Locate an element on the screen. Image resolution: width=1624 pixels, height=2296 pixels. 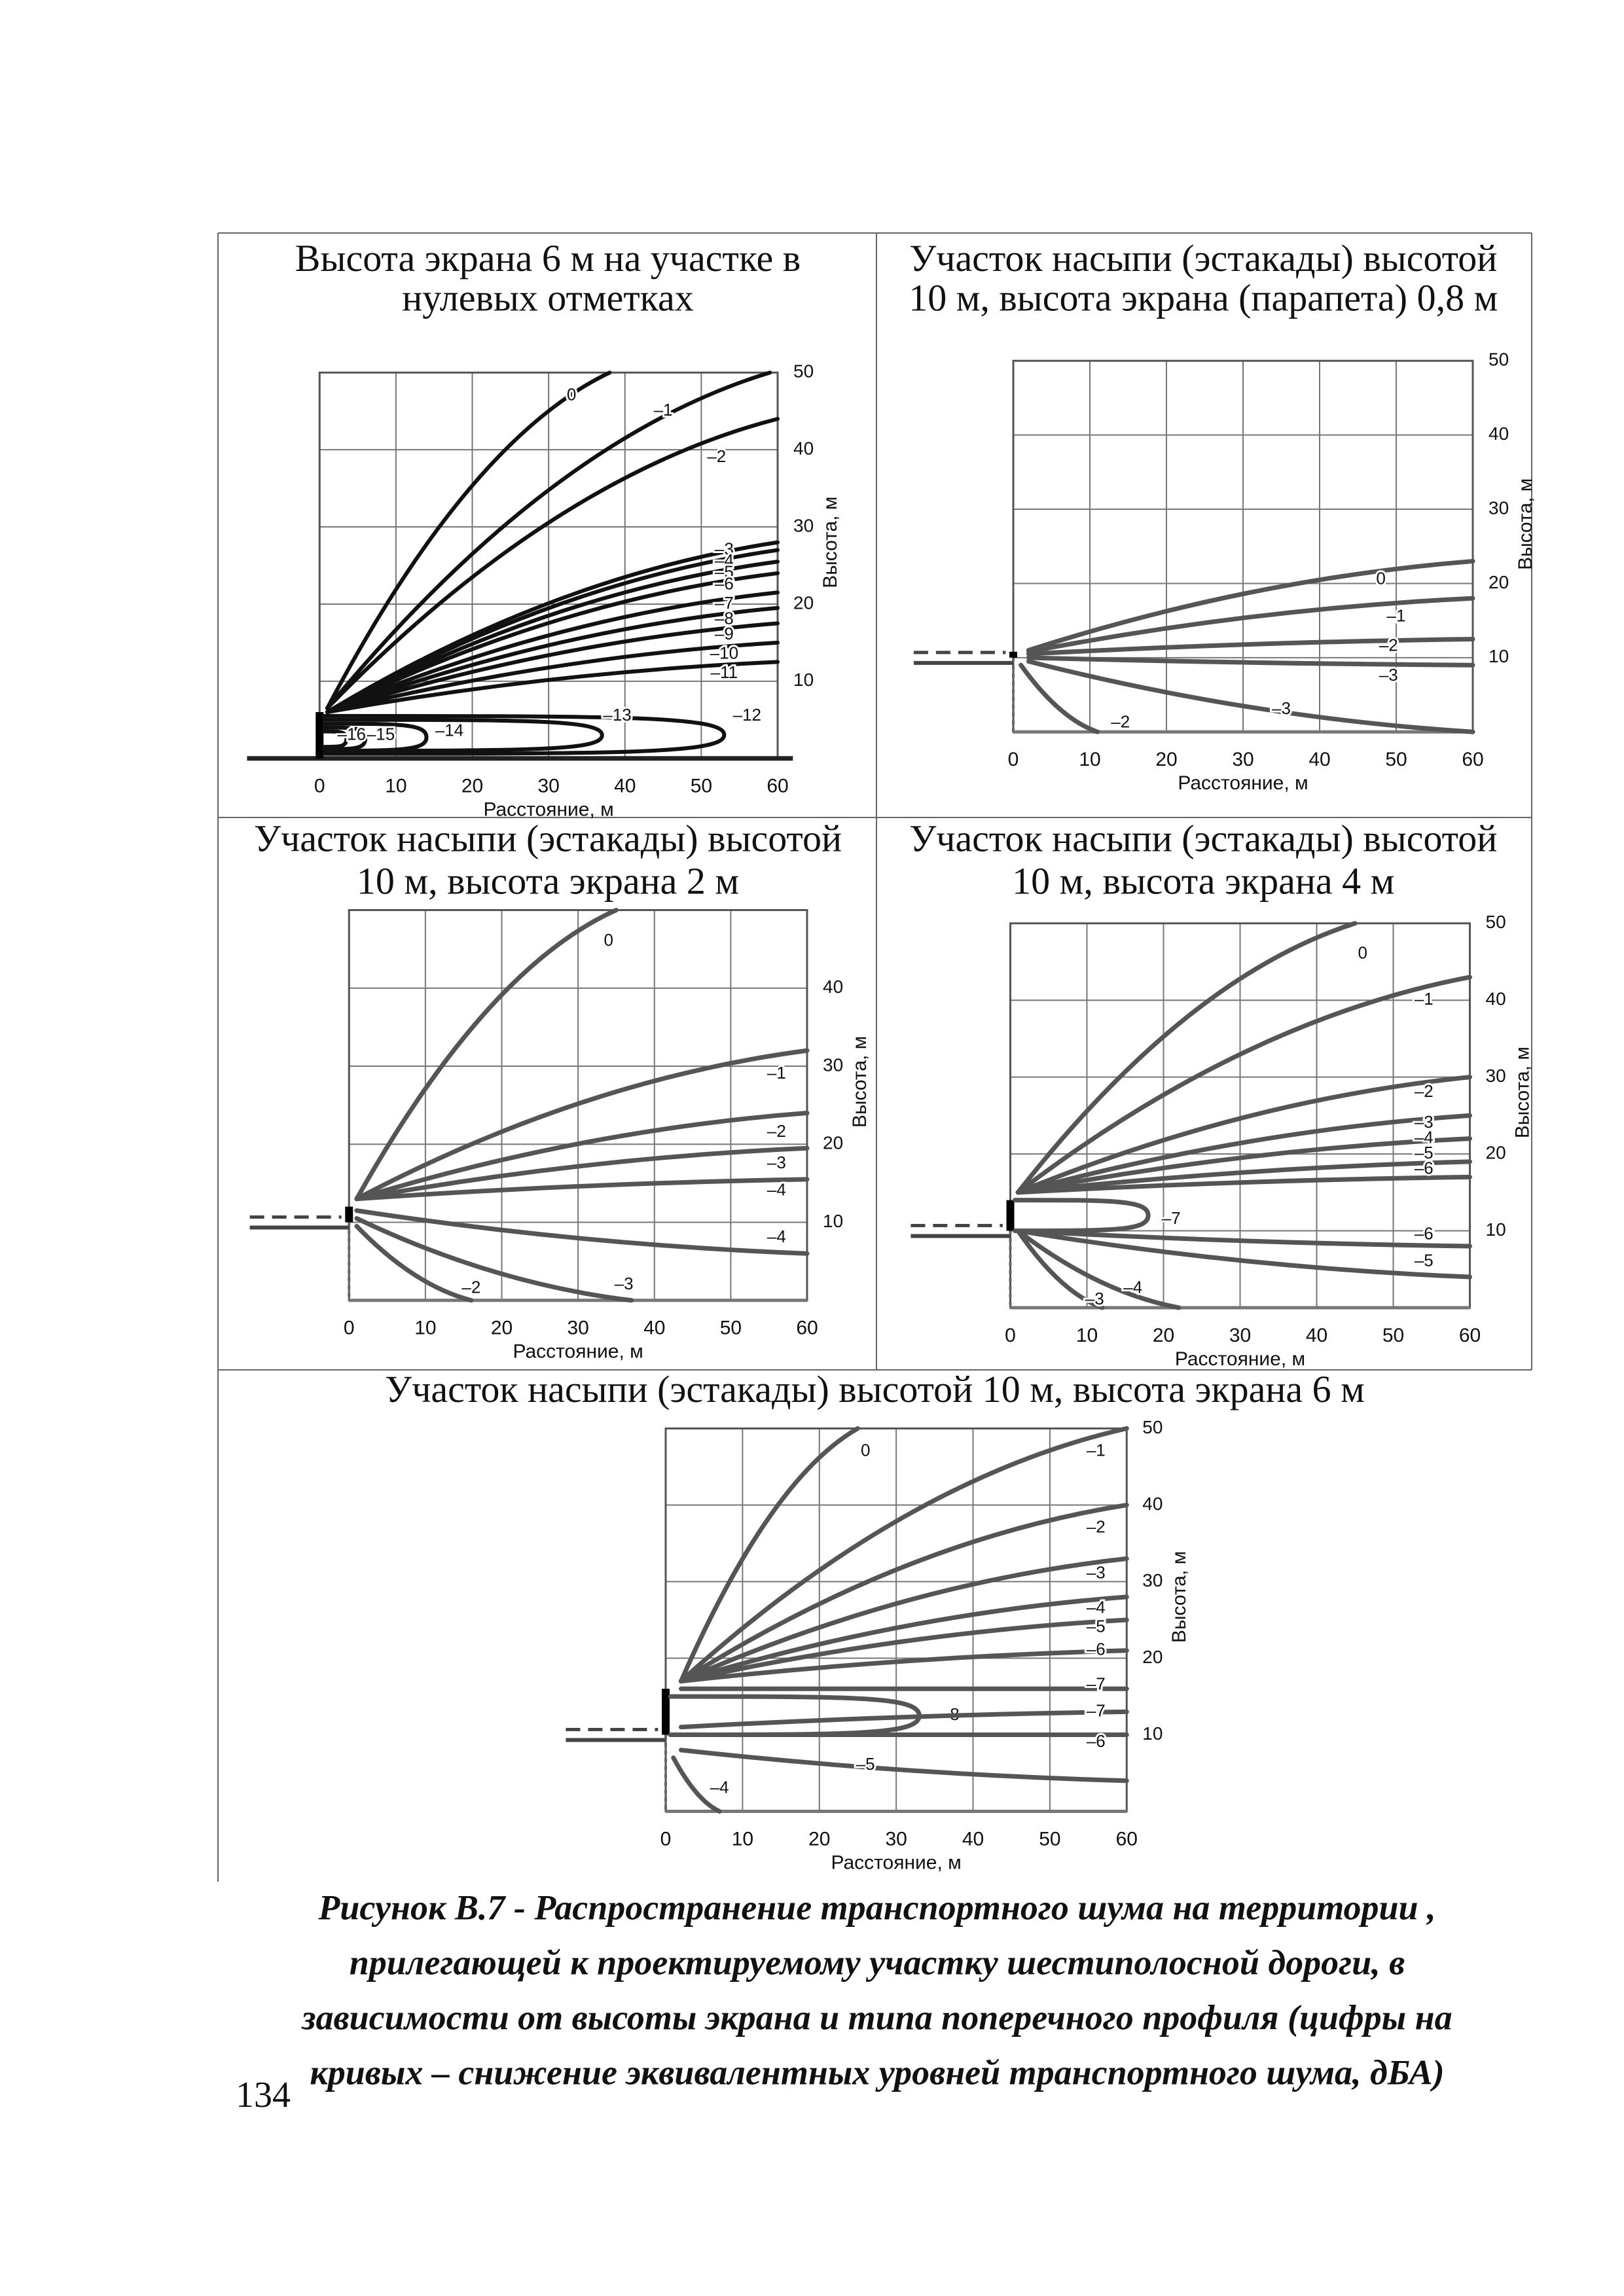
contour-label: –13 is located at coordinates (617, 715).